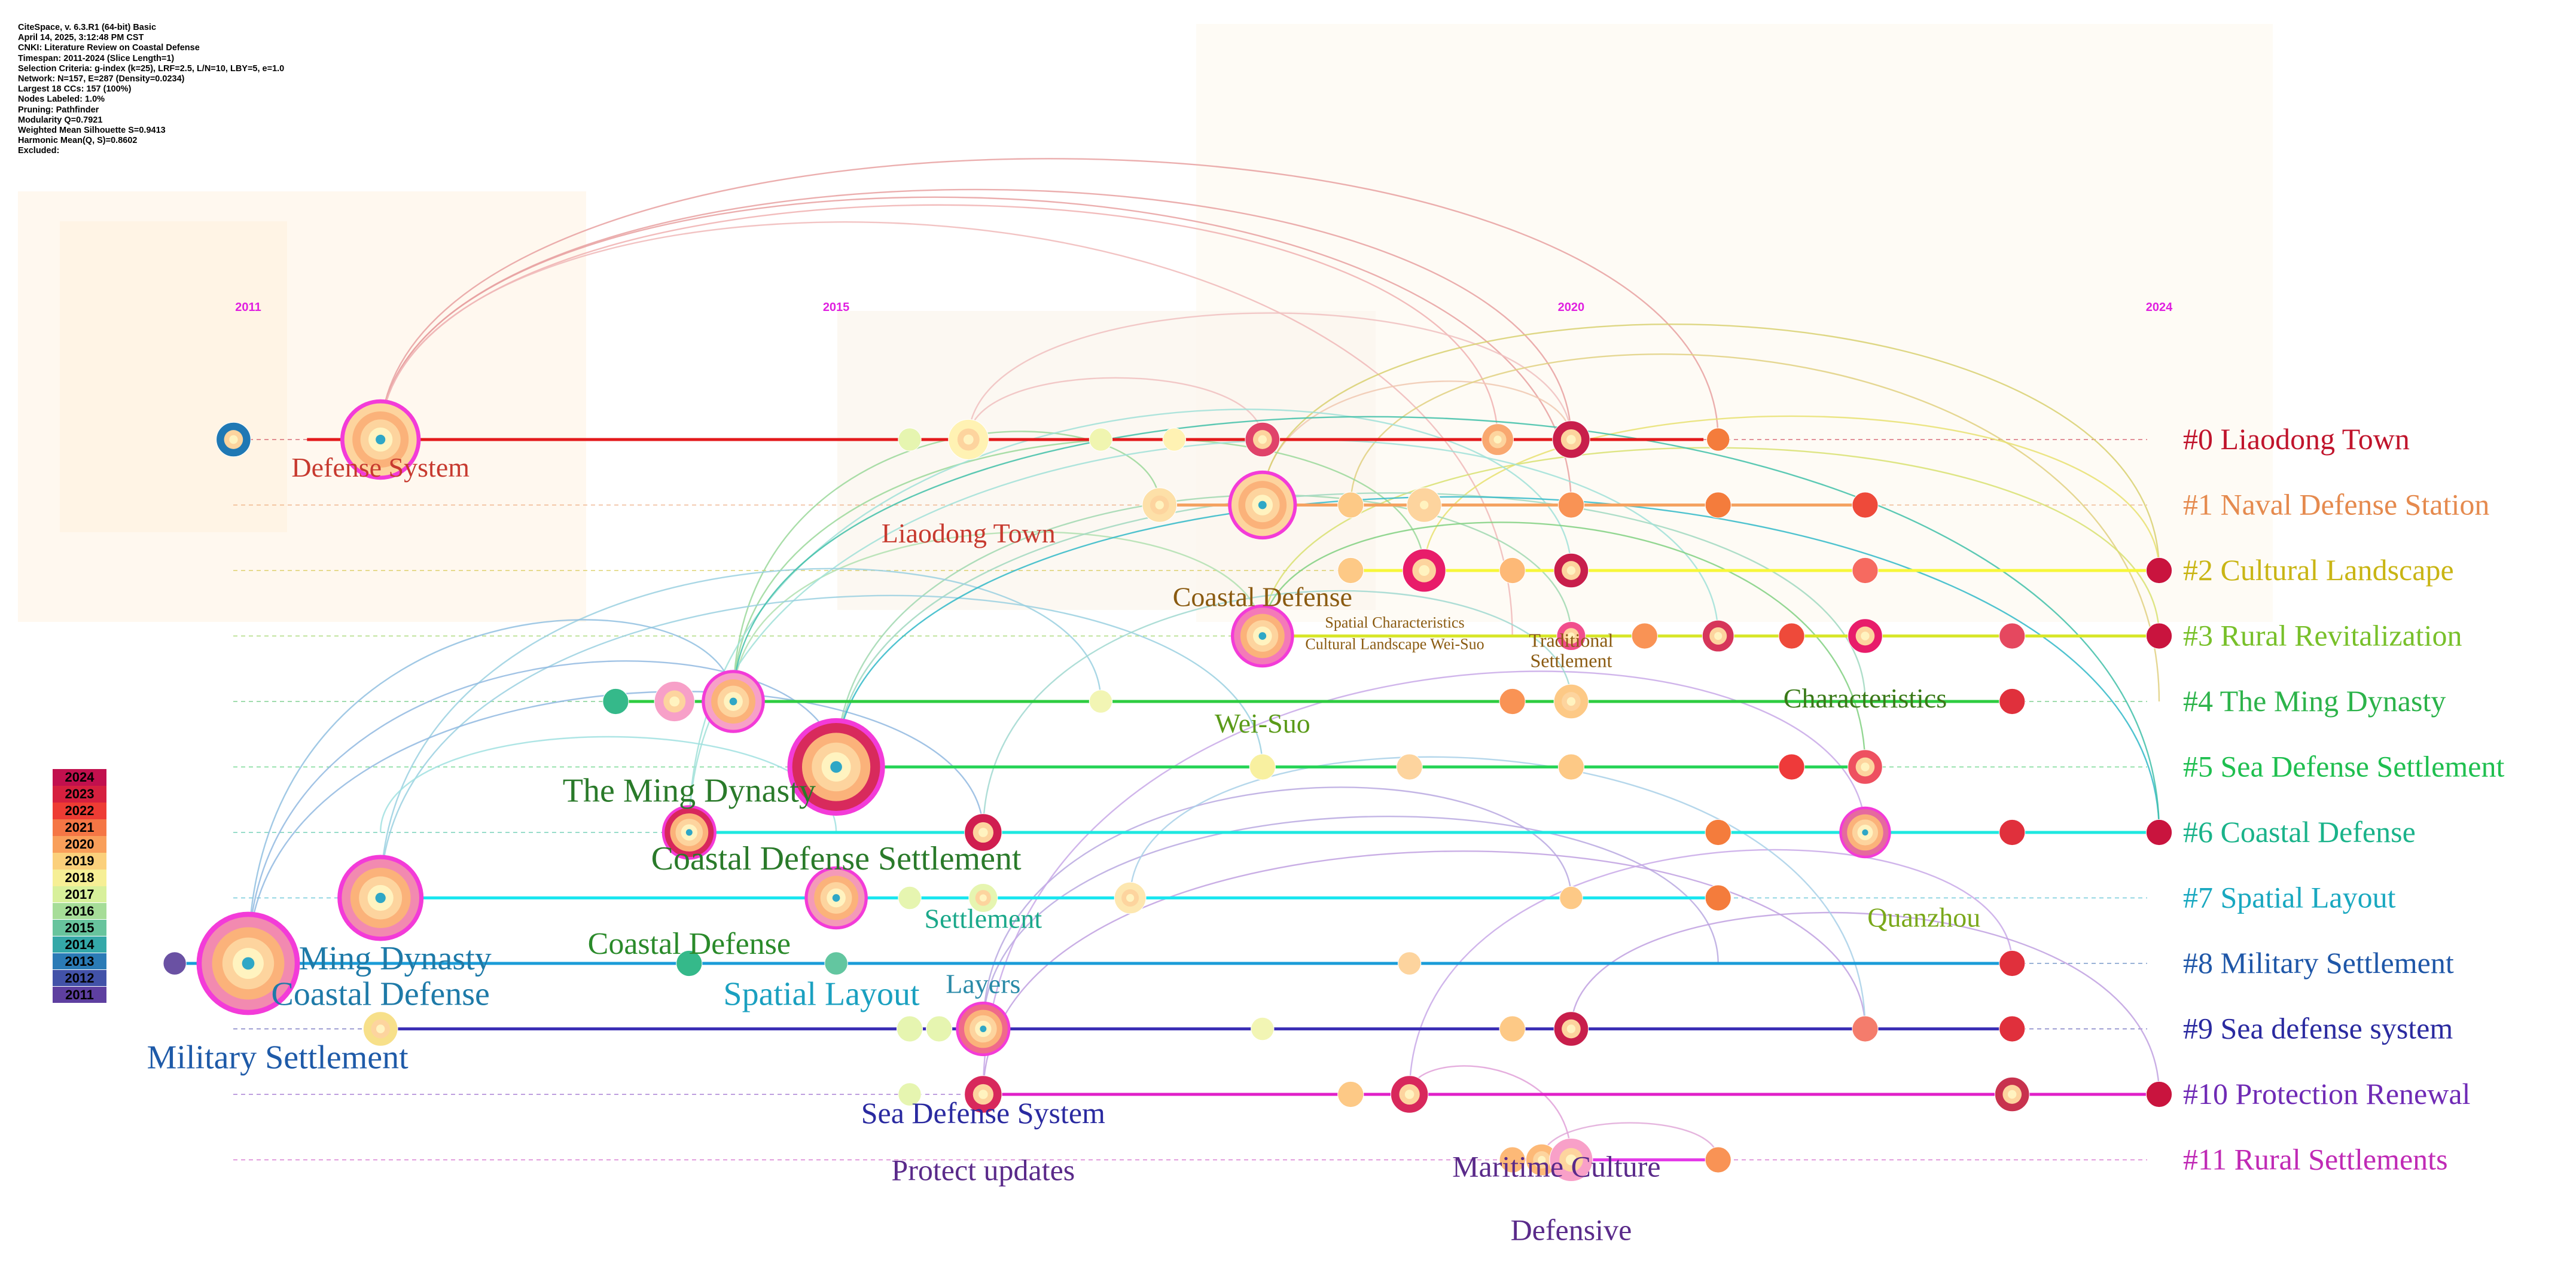 The height and width of the screenshot is (1263, 2576). Describe the element at coordinates (381, 468) in the screenshot. I see `node-keyword-label: Defense System` at that location.